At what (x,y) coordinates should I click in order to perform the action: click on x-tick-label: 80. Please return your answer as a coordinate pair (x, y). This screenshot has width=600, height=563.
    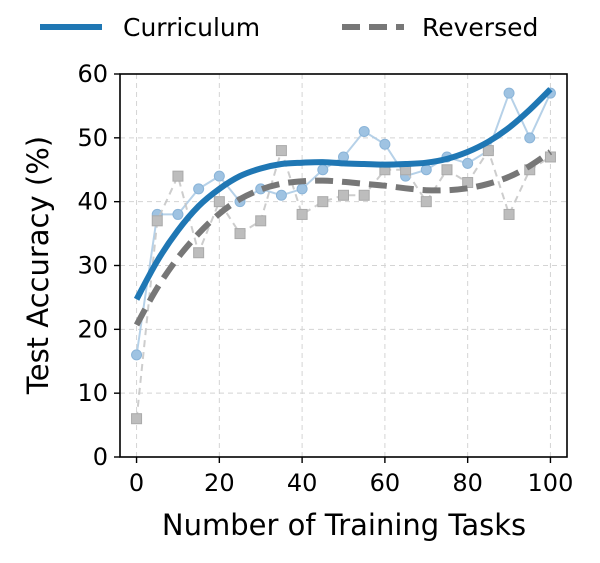
    Looking at the image, I should click on (467, 483).